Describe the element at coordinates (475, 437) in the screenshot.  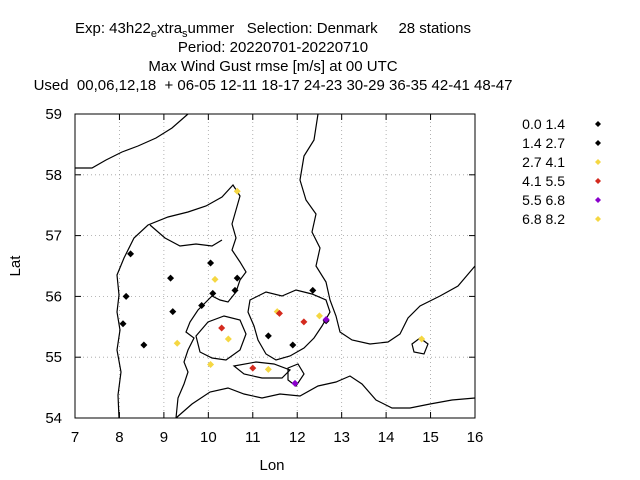
I see `x-tick-label: 16` at that location.